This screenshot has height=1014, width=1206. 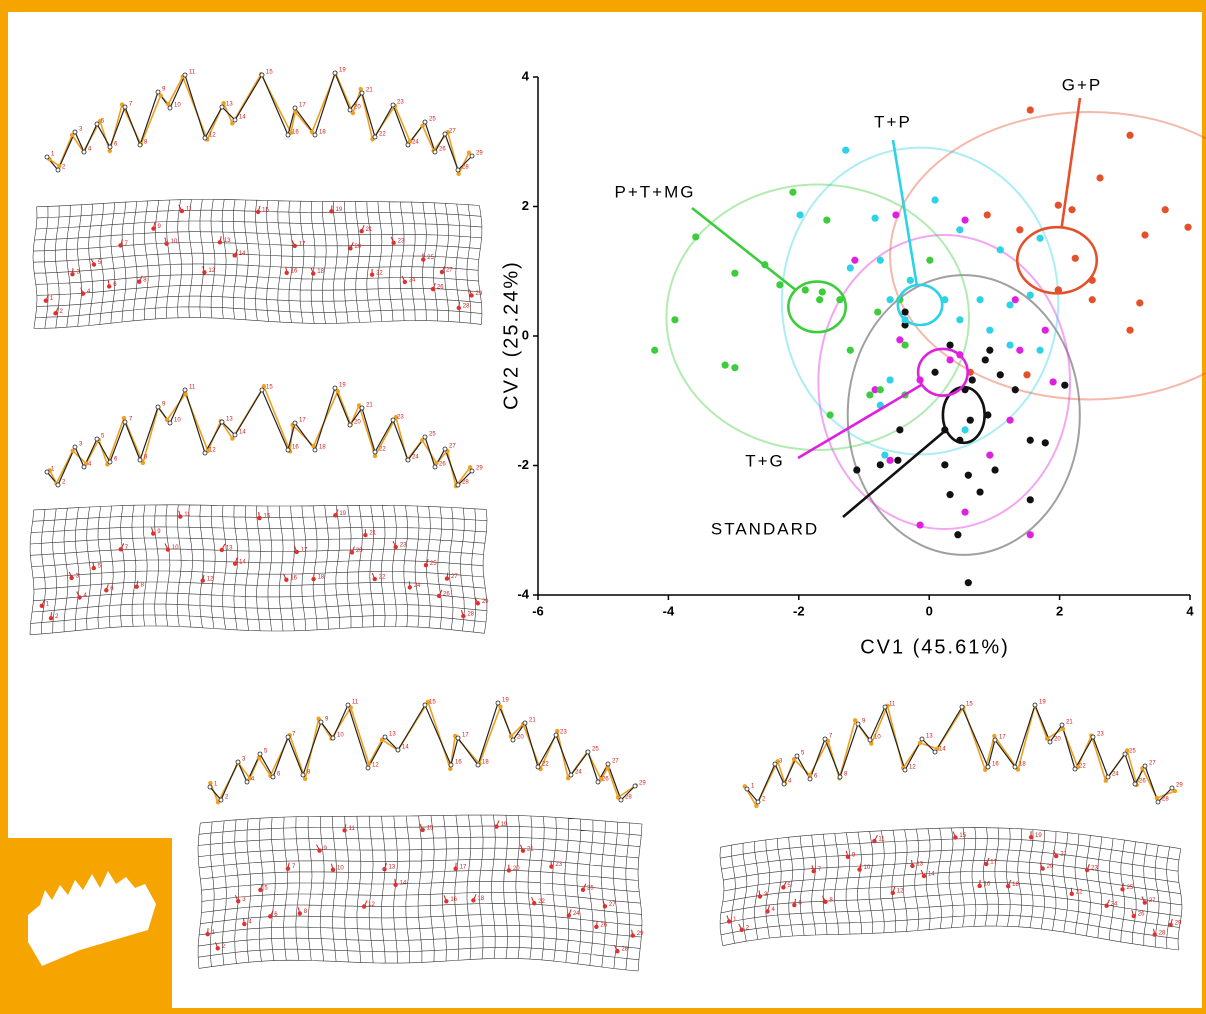 What do you see at coordinates (372, 534) in the screenshot?
I see `landmark-label: 21` at bounding box center [372, 534].